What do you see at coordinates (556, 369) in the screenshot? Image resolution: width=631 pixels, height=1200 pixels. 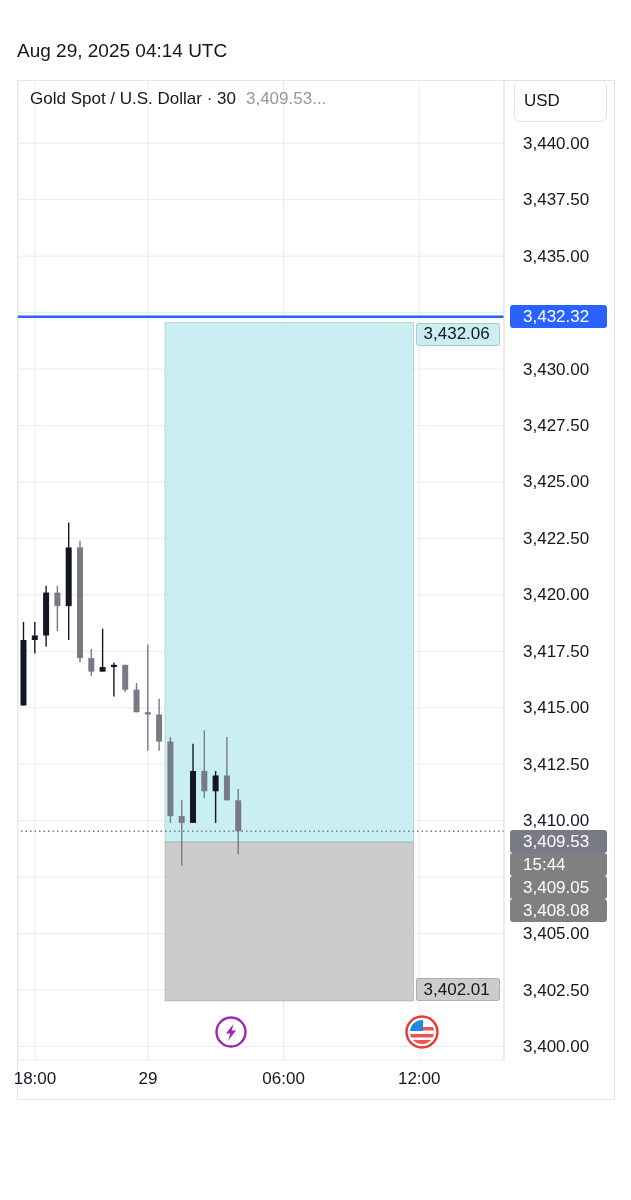 I see `y-tick-label: 3,430.00` at bounding box center [556, 369].